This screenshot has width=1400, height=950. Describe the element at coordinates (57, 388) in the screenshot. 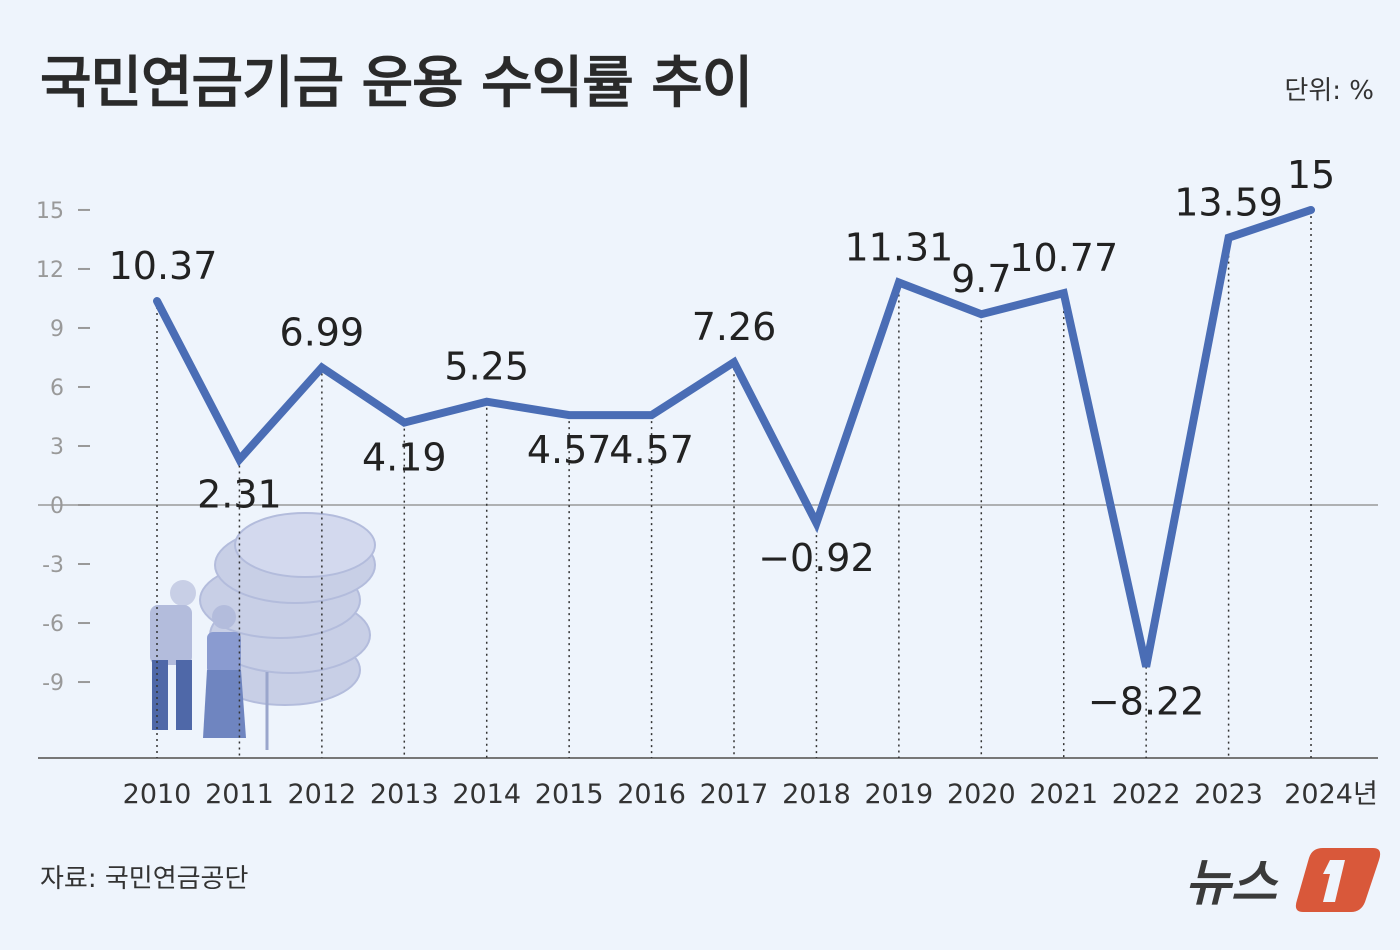

I see `y-tick-label: 6` at that location.